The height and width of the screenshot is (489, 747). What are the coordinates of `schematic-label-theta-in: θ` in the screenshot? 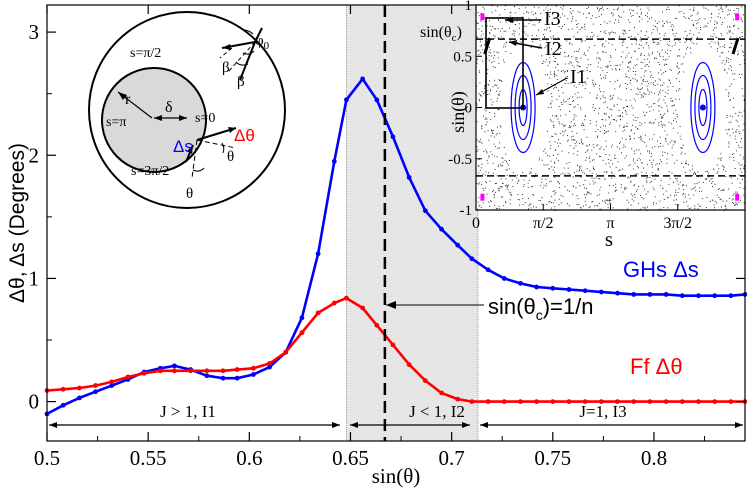 It's located at (189, 194).